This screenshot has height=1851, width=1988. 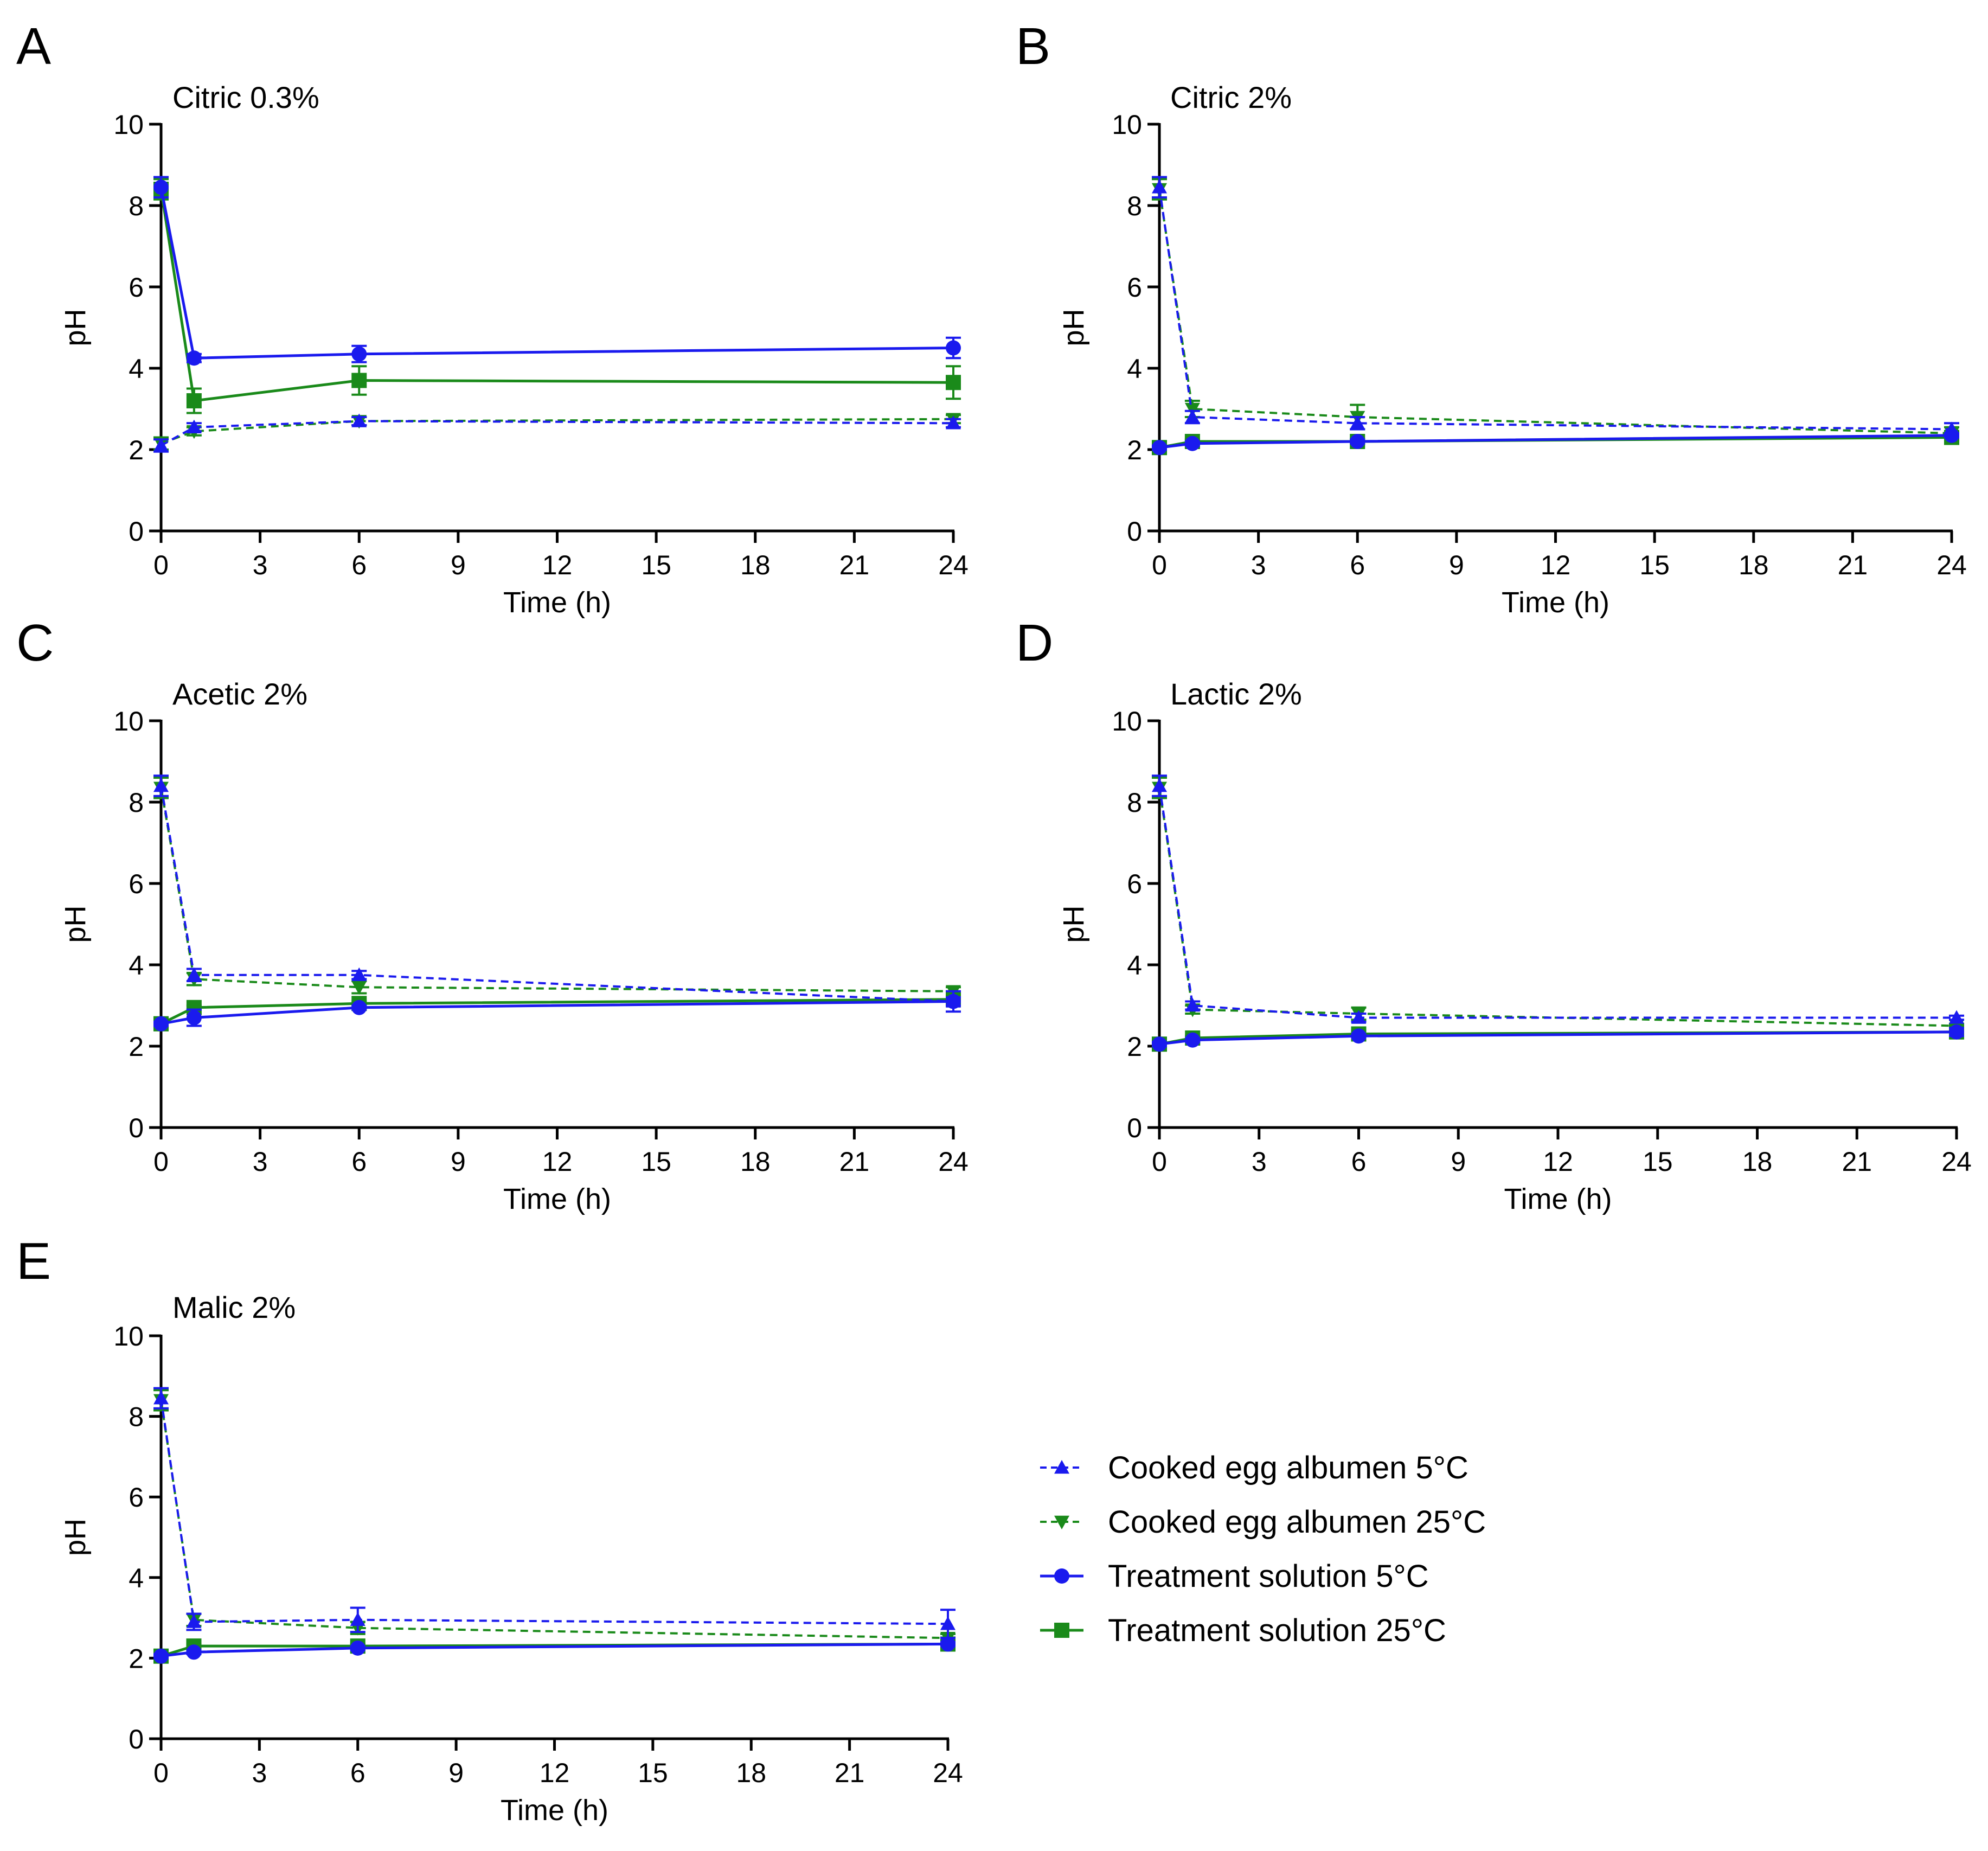 I want to click on legend-label: Treatment solution 5°C, so click(x=1269, y=1576).